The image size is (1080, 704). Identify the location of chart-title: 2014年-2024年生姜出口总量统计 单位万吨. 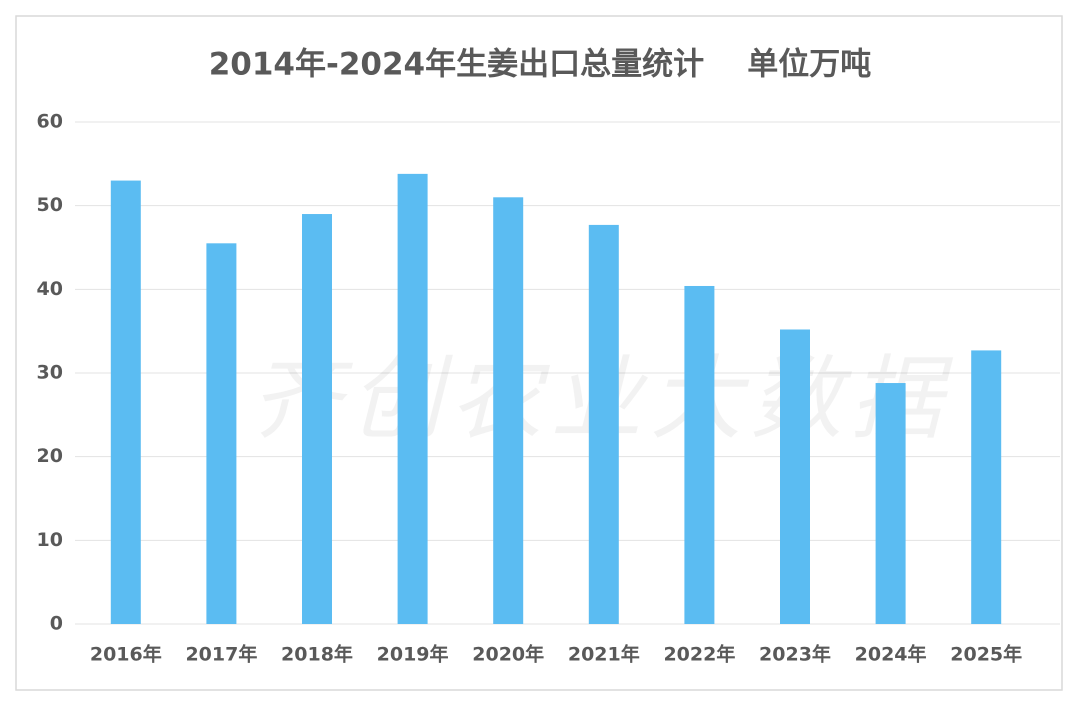
(540, 65).